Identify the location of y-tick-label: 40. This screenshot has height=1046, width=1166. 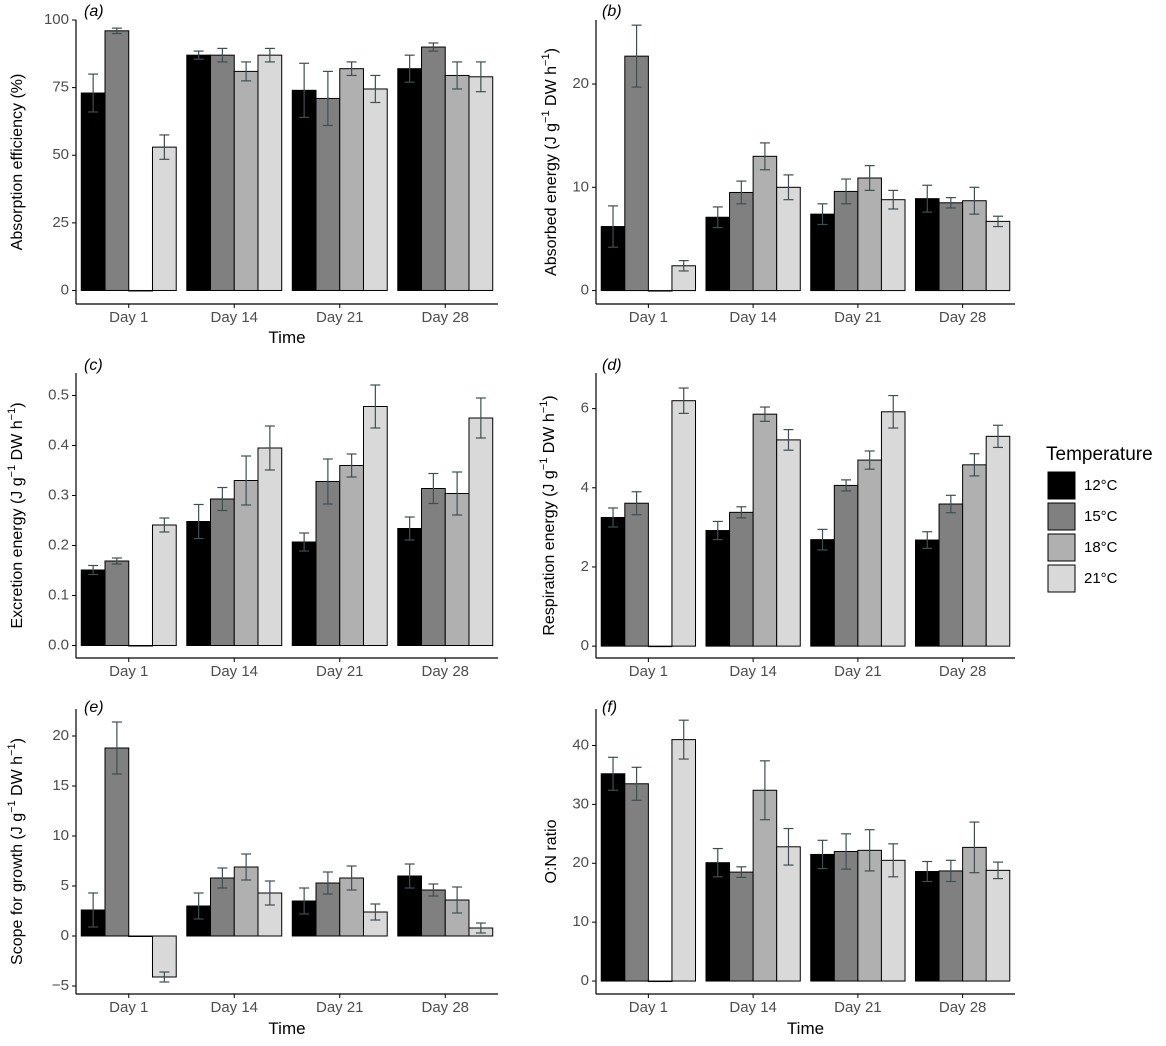
(580, 744).